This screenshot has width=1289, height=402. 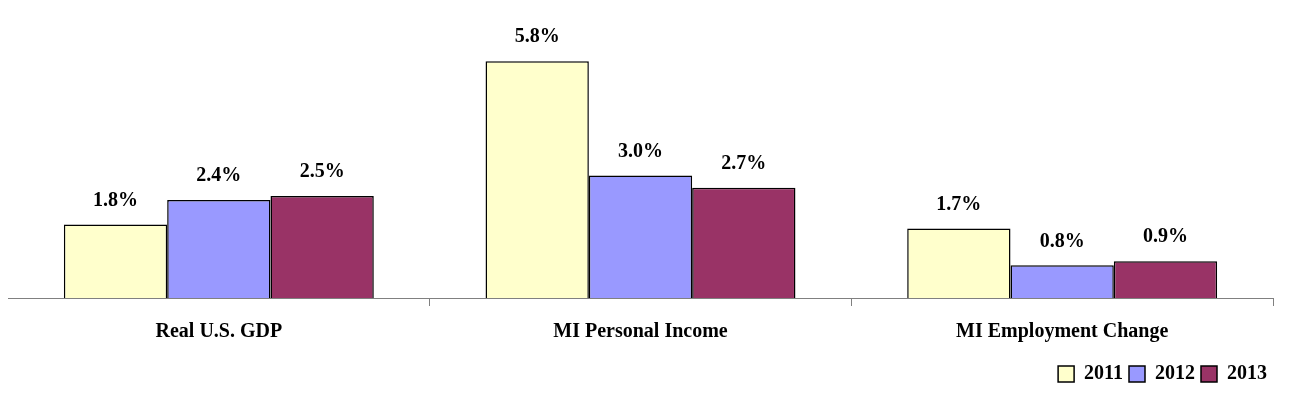 What do you see at coordinates (1165, 235) in the screenshot?
I see `data-label: 0.9%` at bounding box center [1165, 235].